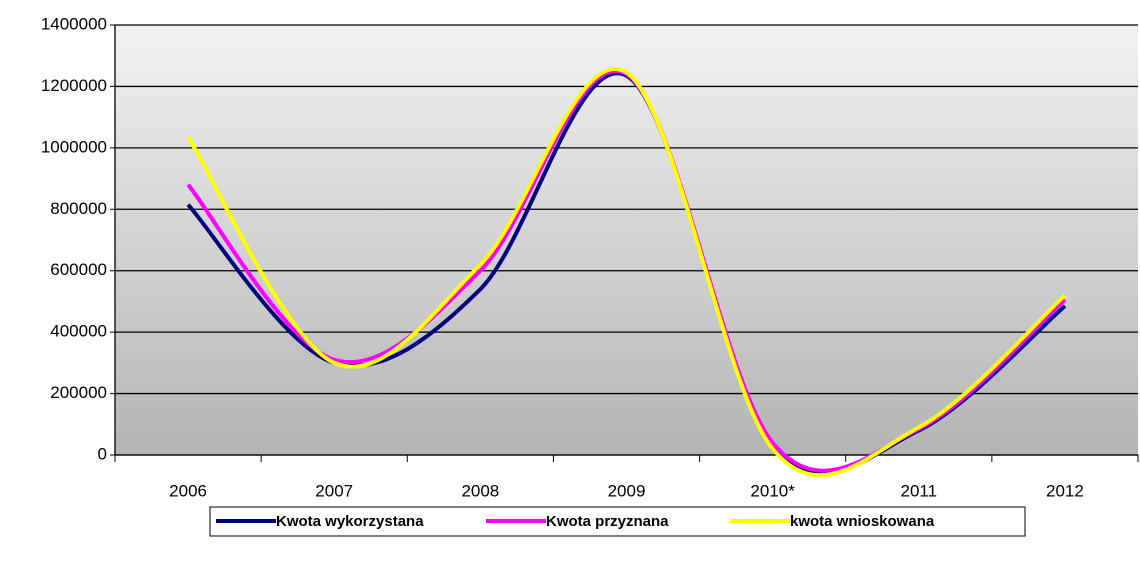 The image size is (1140, 563). What do you see at coordinates (480, 490) in the screenshot?
I see `x-tick-label: 2008` at bounding box center [480, 490].